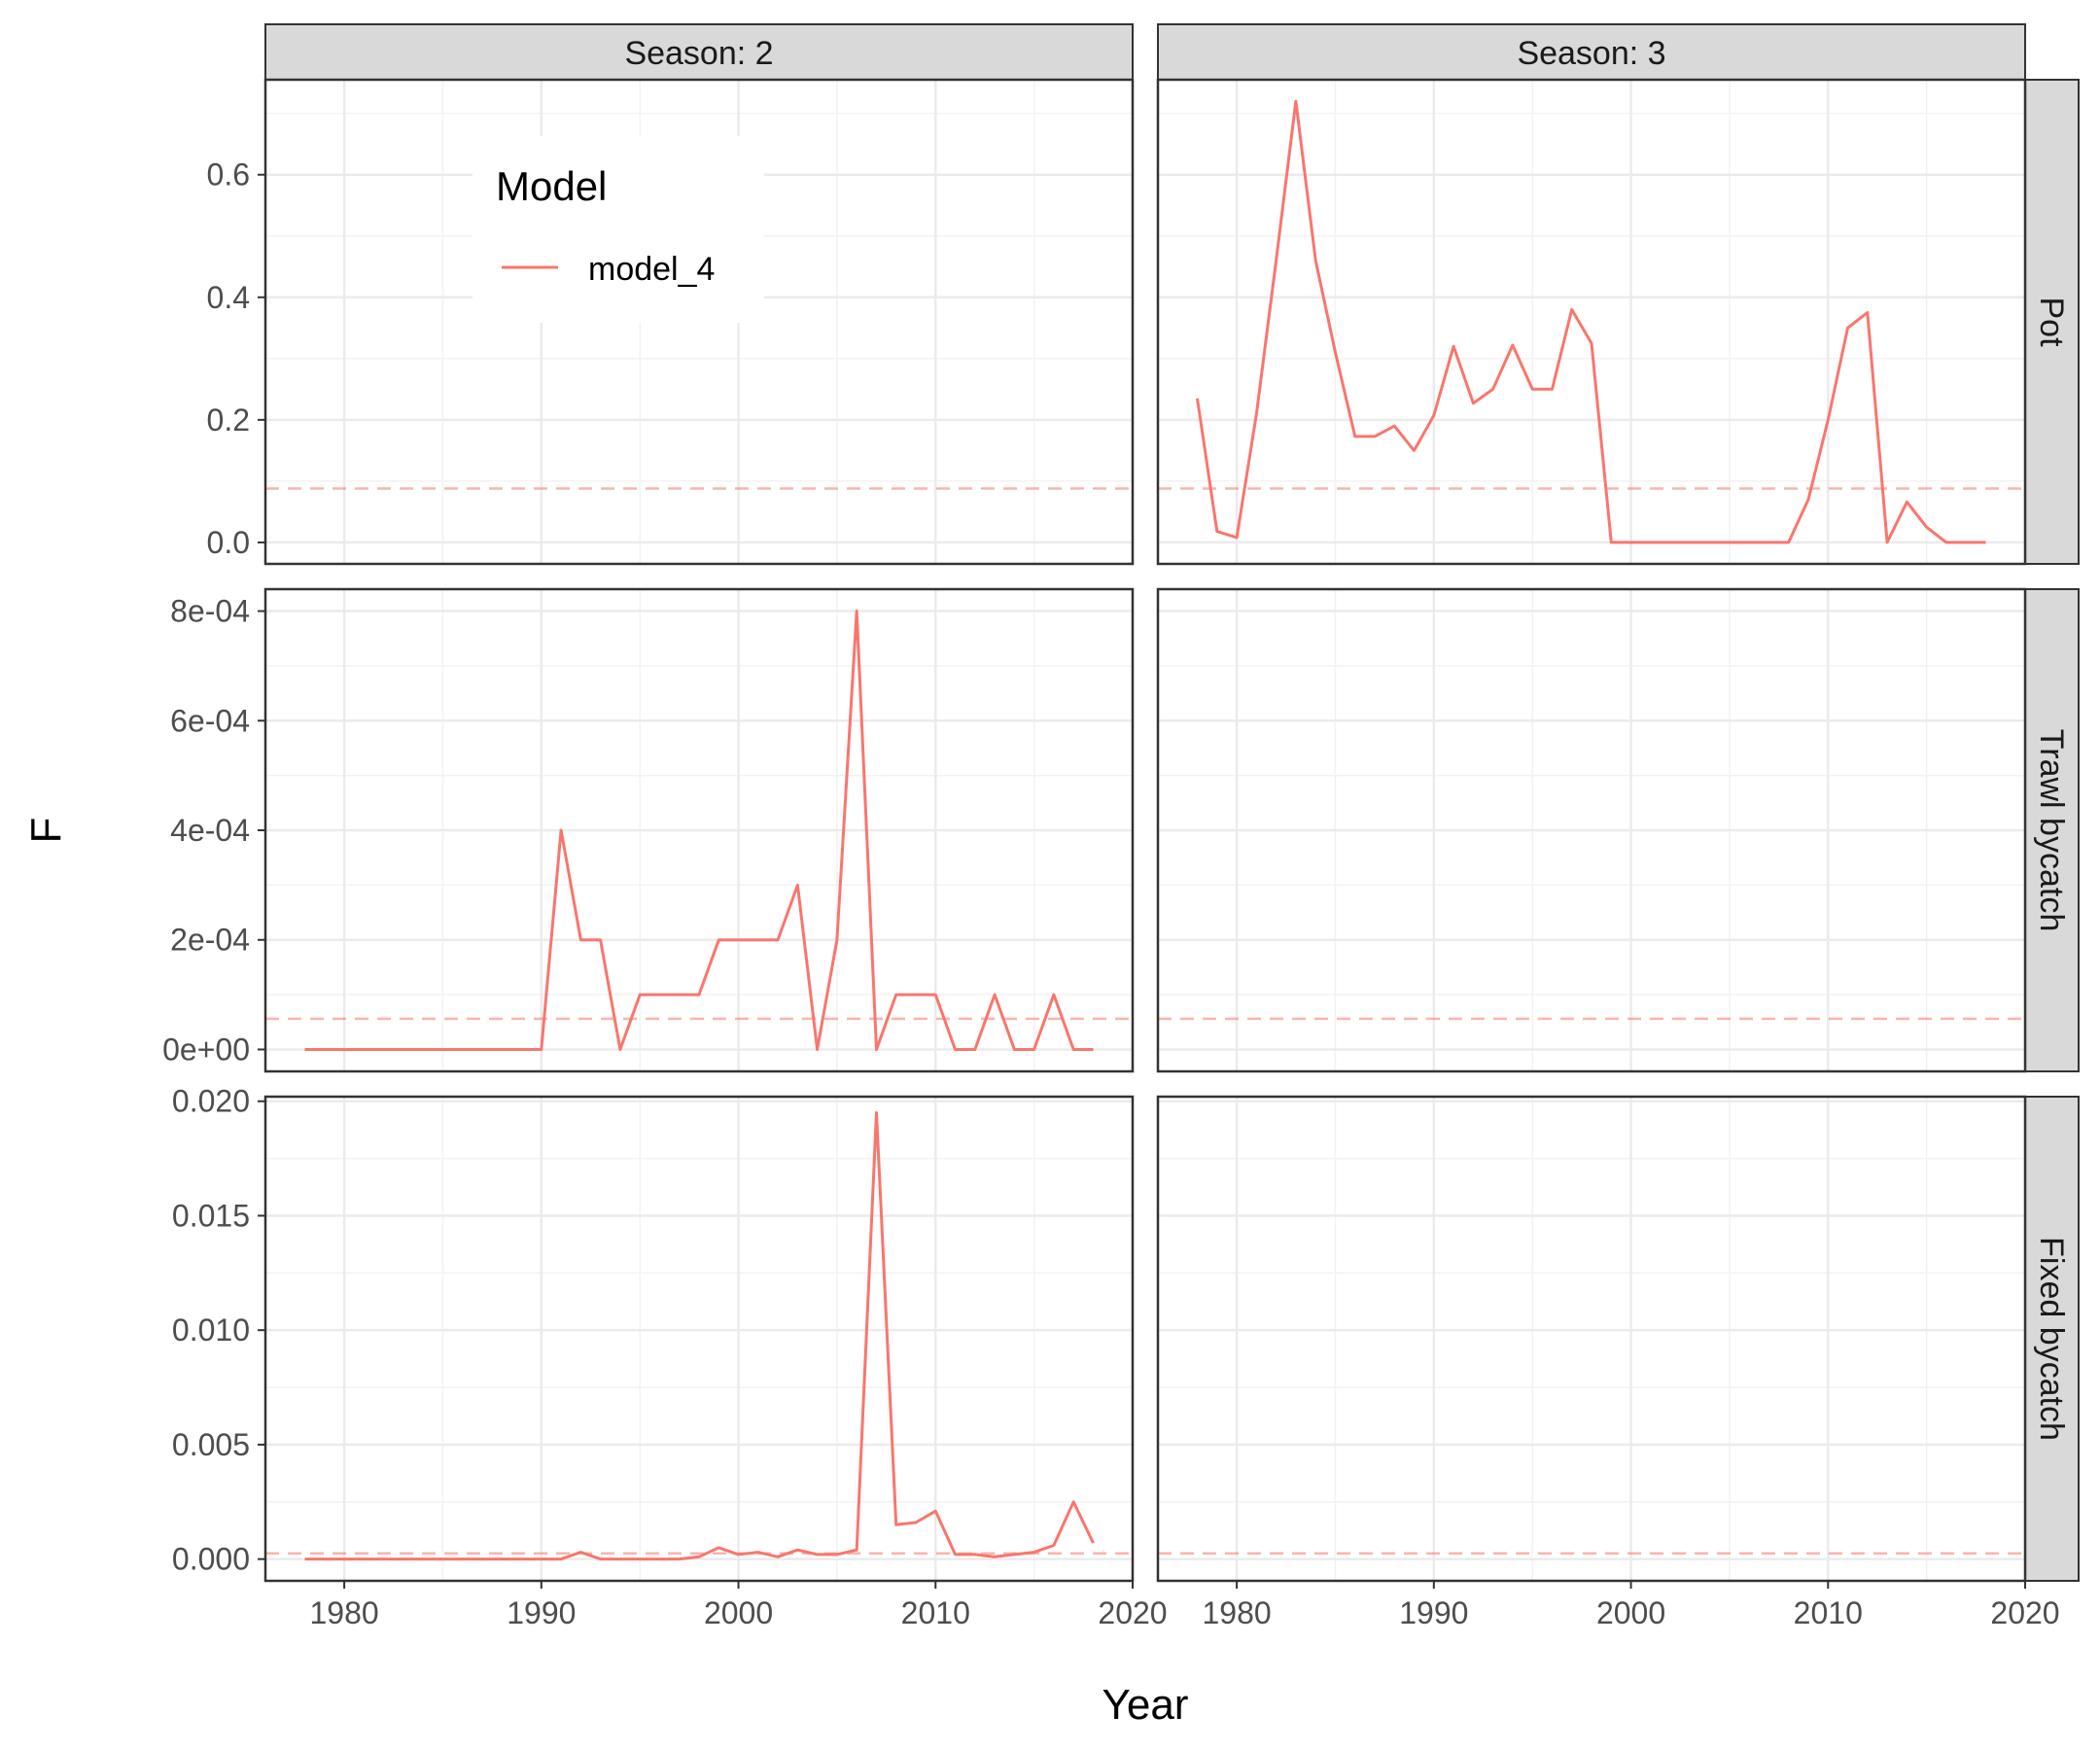 Image resolution: width=2100 pixels, height=1750 pixels. What do you see at coordinates (211, 1330) in the screenshot?
I see `y-tick-label: 0.010` at bounding box center [211, 1330].